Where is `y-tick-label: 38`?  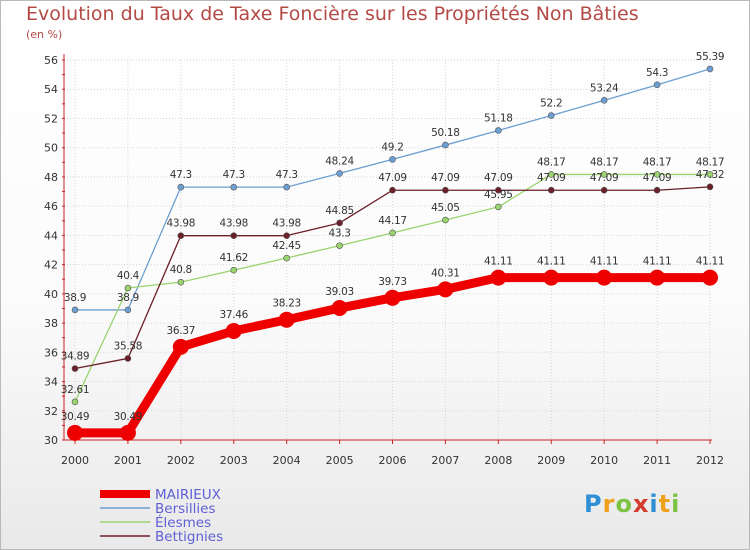 y-tick-label: 38 is located at coordinates (51, 323).